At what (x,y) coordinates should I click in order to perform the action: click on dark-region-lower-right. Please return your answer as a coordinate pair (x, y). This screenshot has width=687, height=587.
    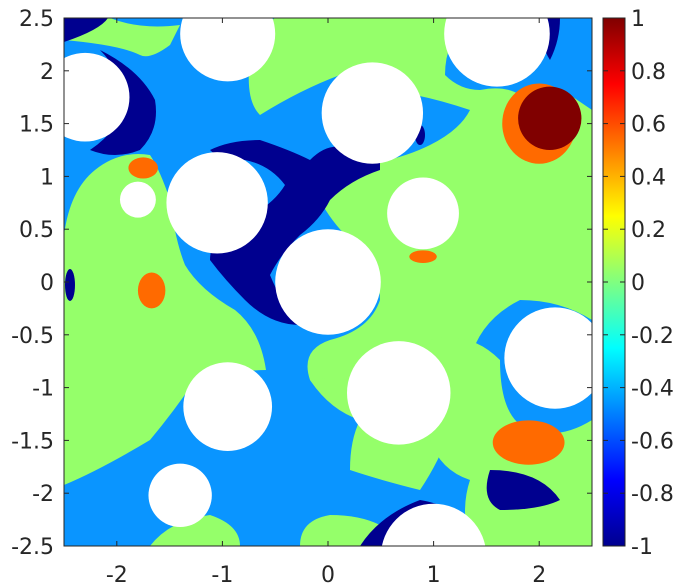
    Looking at the image, I should click on (523, 490).